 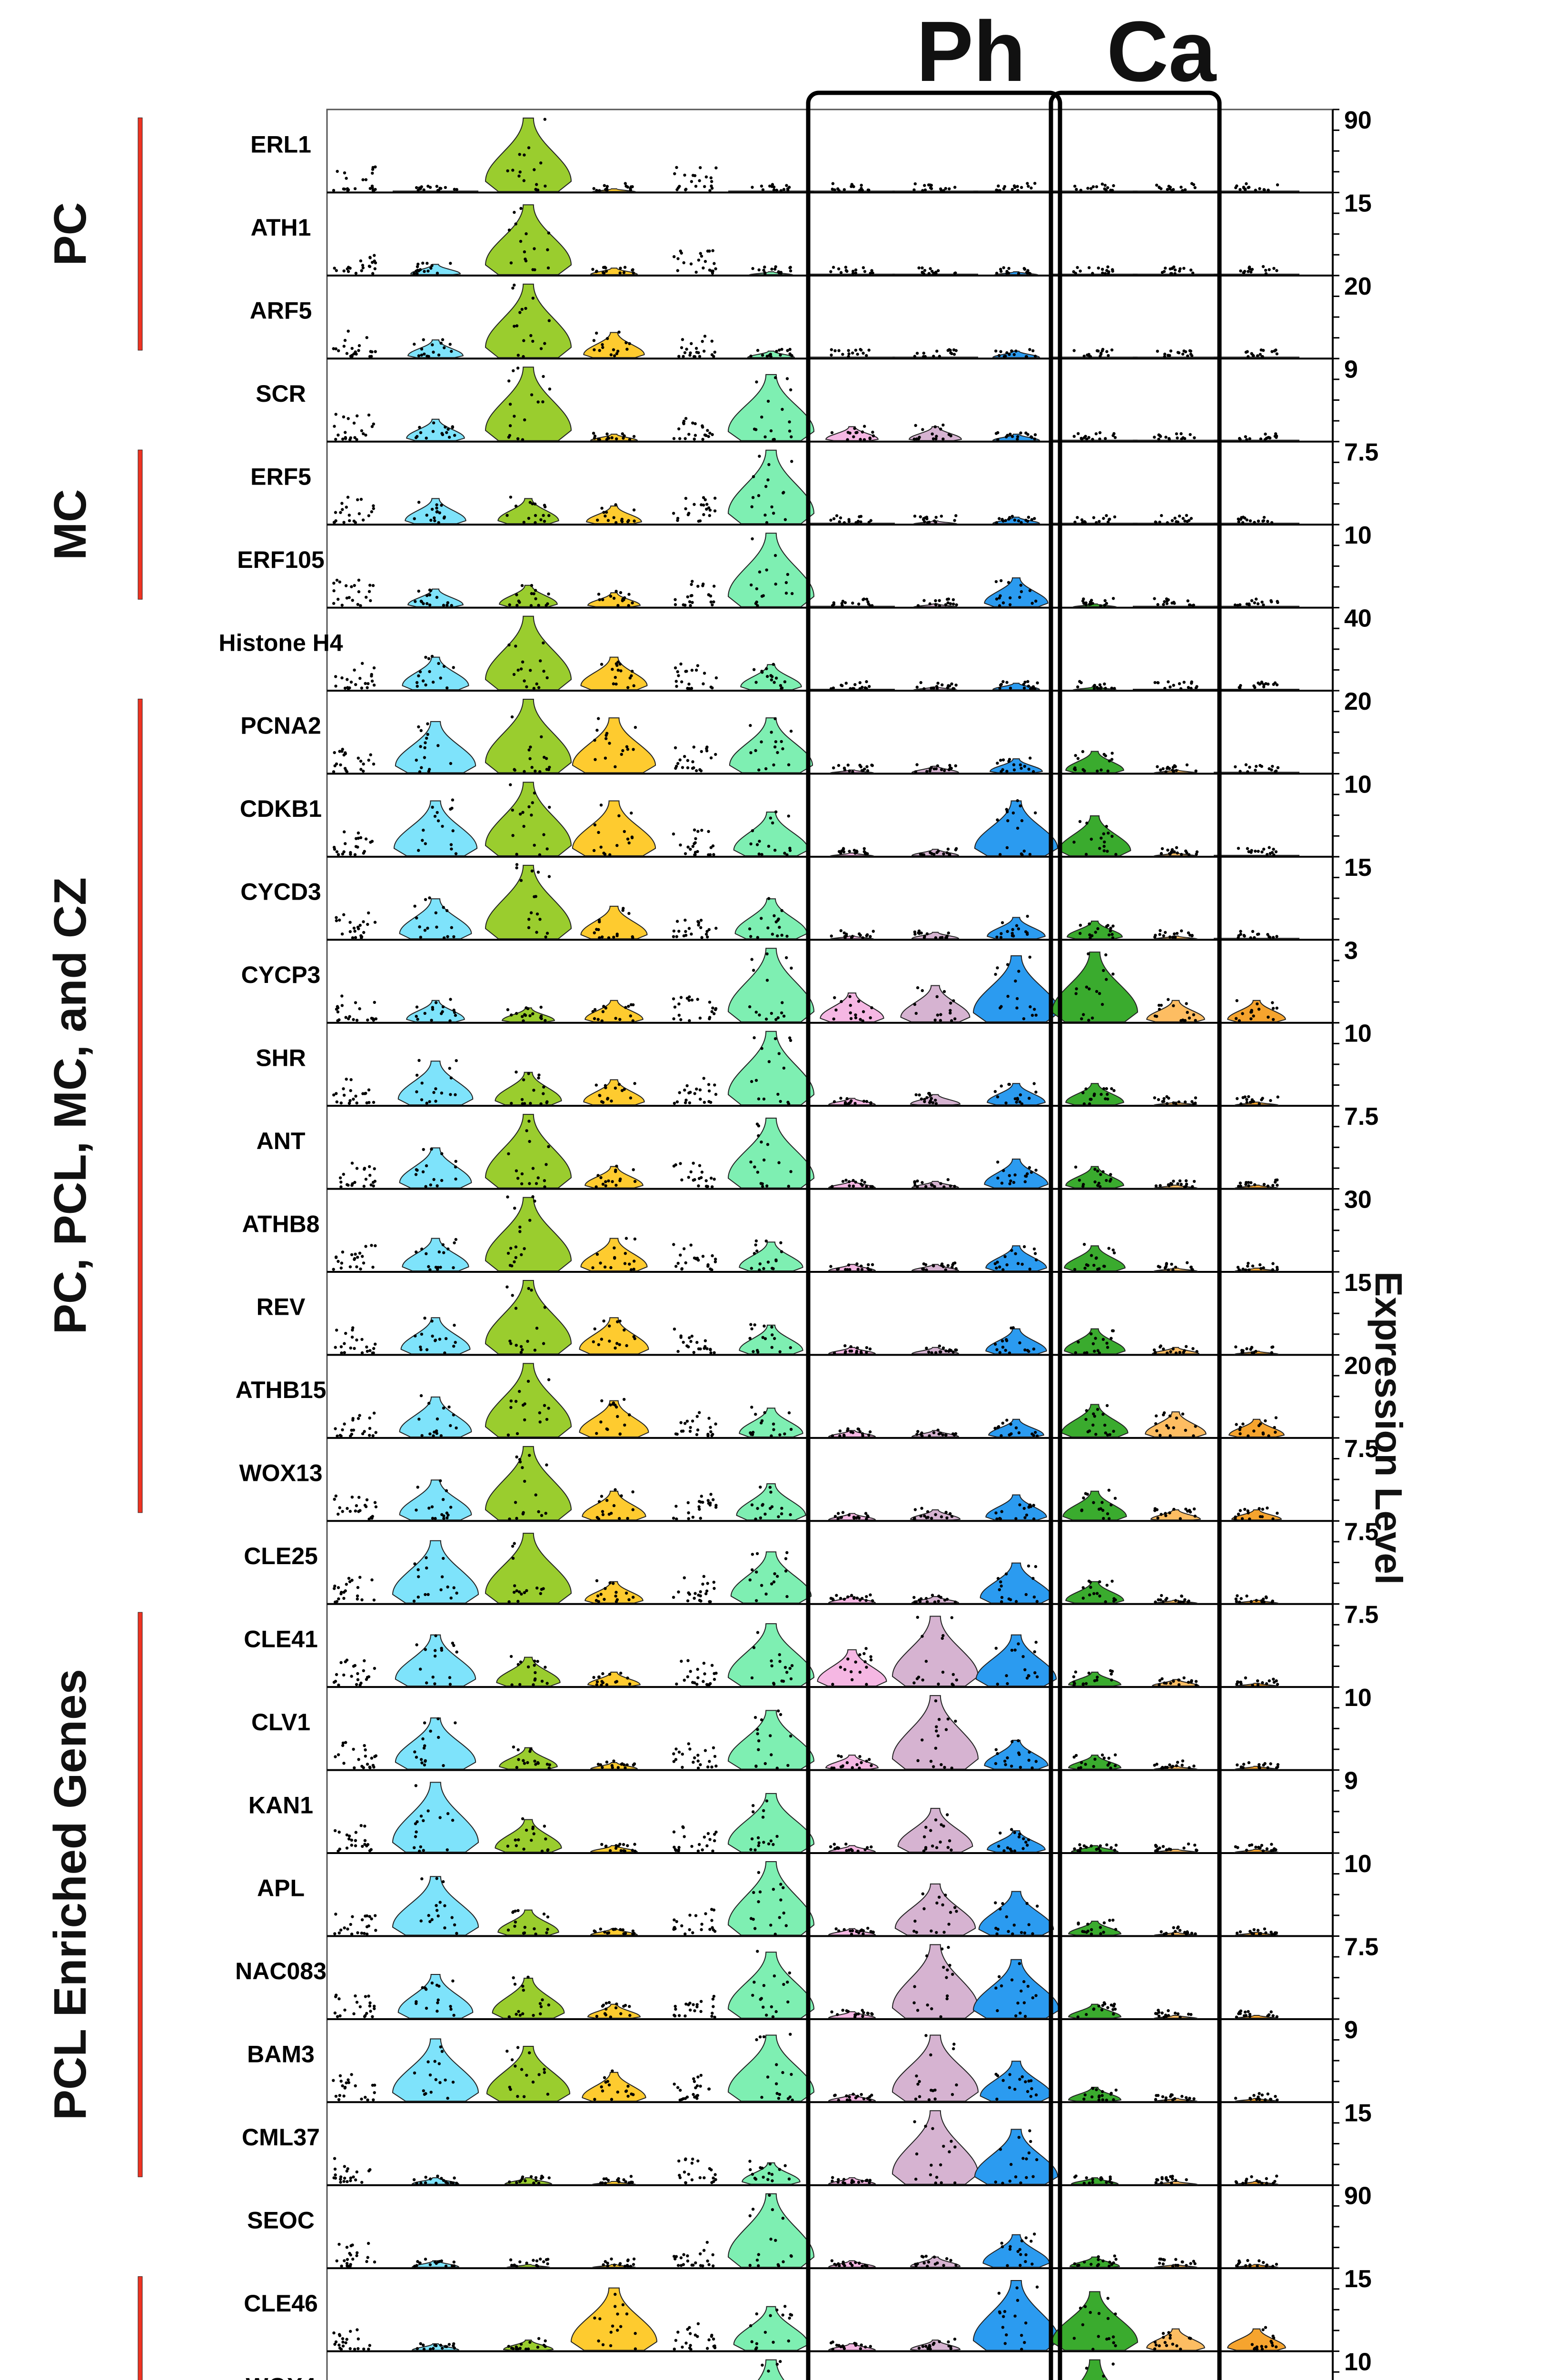 What do you see at coordinates (1016, 1341) in the screenshot?
I see `violin-C14.0` at bounding box center [1016, 1341].